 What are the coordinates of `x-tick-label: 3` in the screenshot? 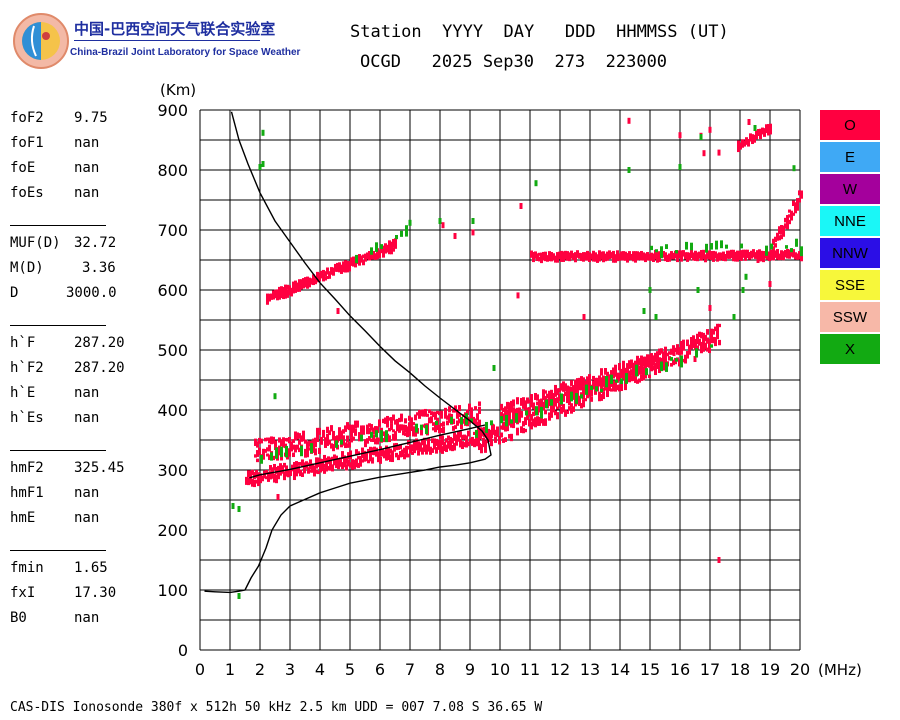 It's located at (290, 669).